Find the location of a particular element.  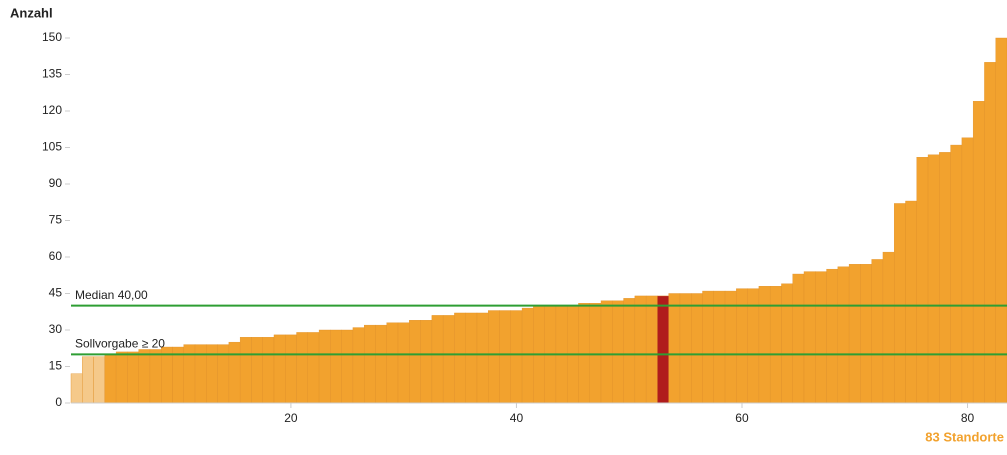

y-tick-label: 15 is located at coordinates (56, 366).